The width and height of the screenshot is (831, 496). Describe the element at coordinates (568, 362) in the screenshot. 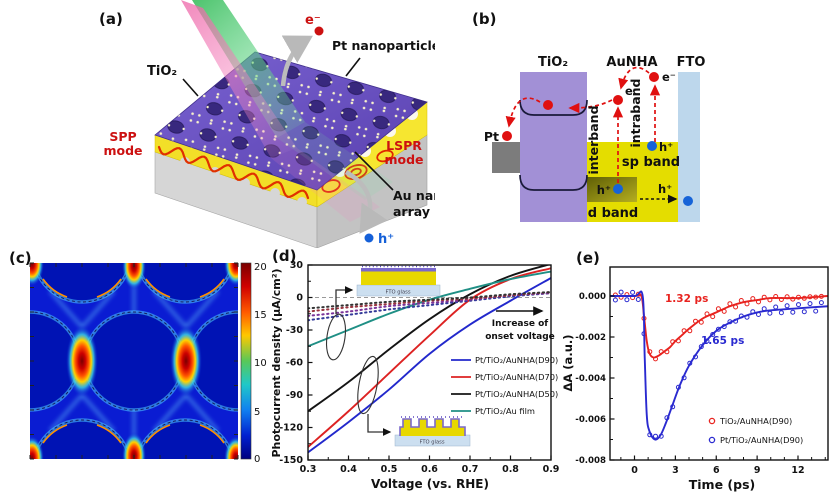

I see `e-yaxis-title: ΔA (a.u.)` at that location.